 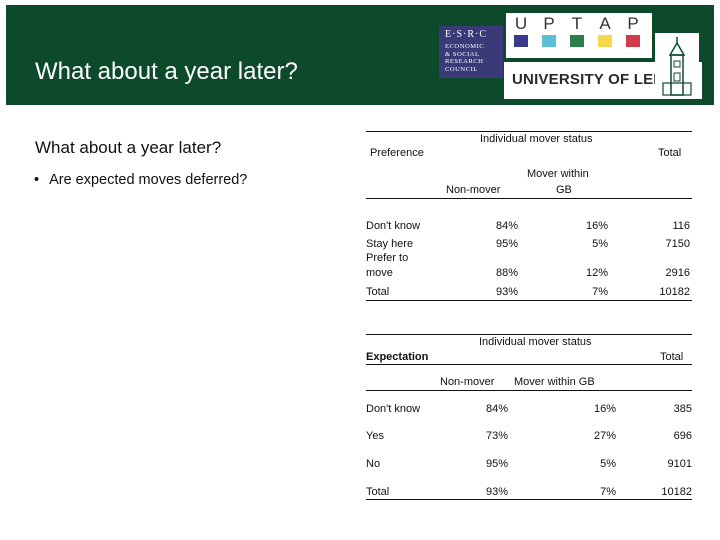 What do you see at coordinates (577, 23) in the screenshot?
I see `uptap-letter: T` at bounding box center [577, 23].